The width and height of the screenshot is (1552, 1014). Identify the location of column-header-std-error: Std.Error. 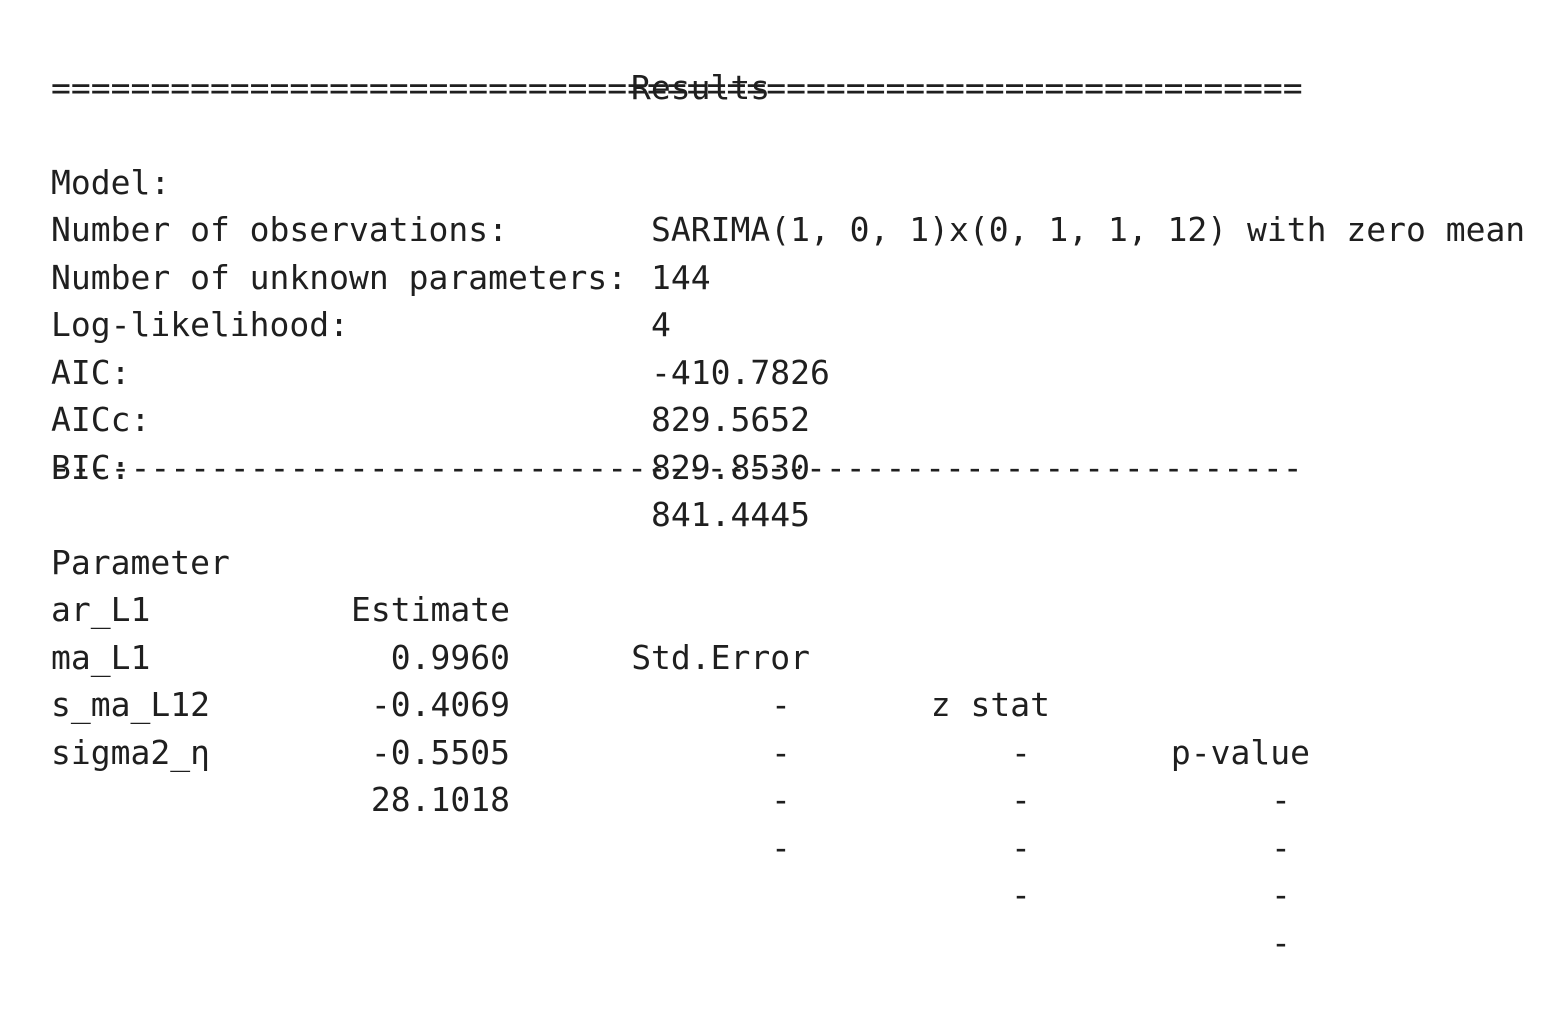
(720, 657).